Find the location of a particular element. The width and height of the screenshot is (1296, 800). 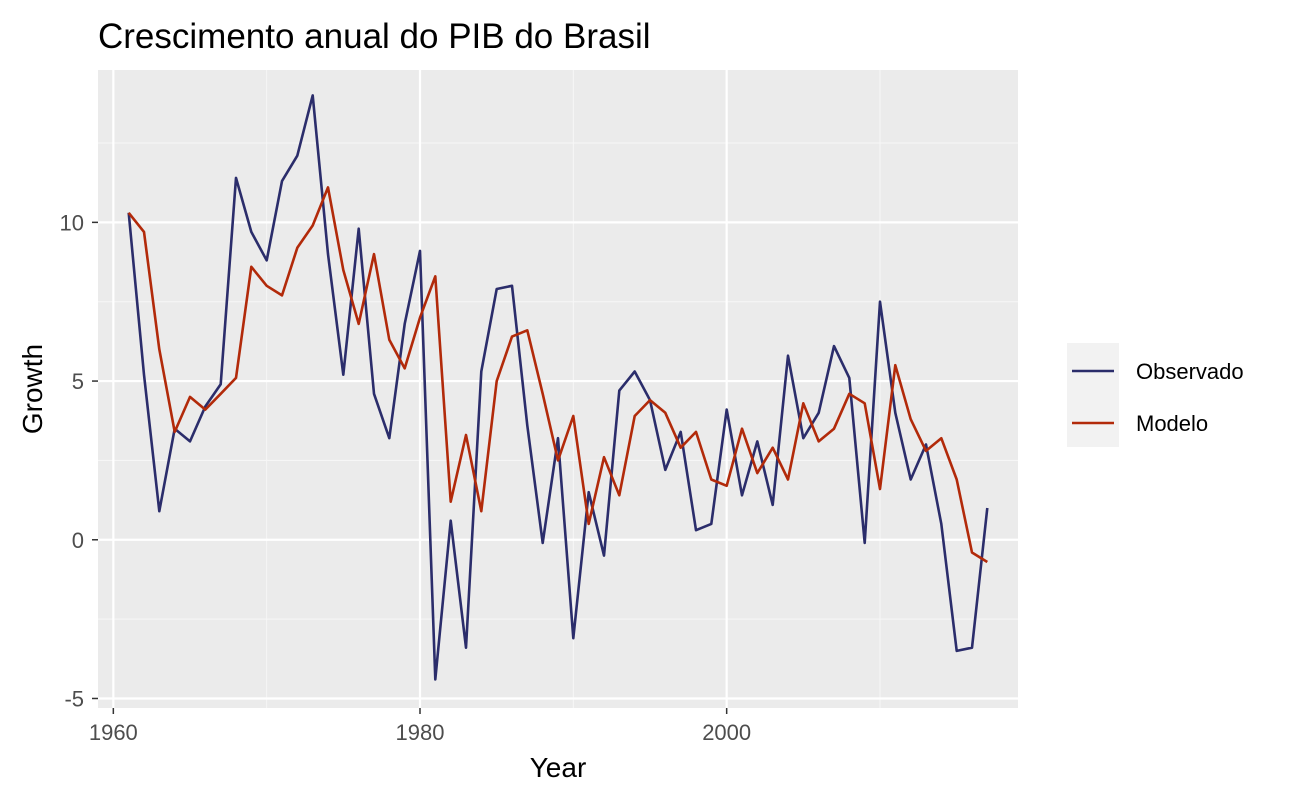

x-tick-label: 2000 is located at coordinates (726, 732).